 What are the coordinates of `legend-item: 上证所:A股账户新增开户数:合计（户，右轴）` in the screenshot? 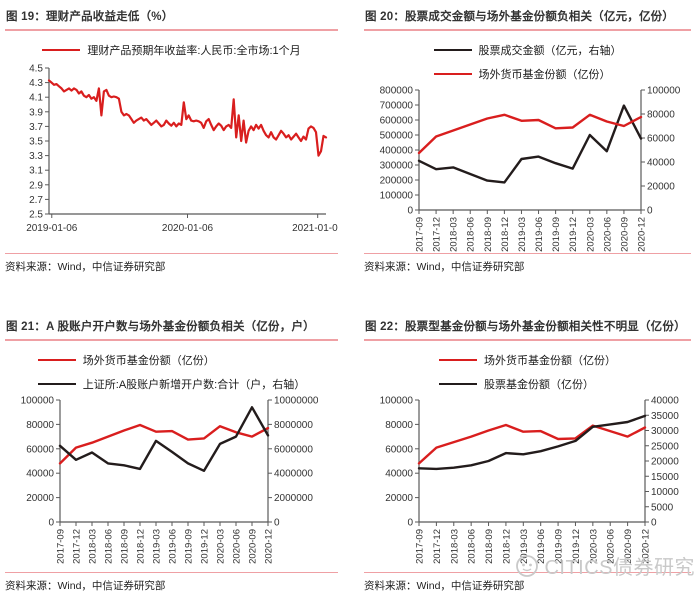 It's located at (171, 384).